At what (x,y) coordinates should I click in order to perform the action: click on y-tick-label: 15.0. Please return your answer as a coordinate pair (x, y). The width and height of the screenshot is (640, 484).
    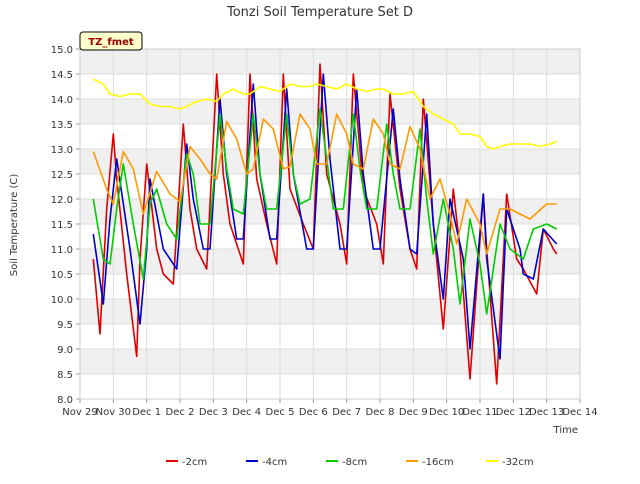
    Looking at the image, I should click on (62, 50).